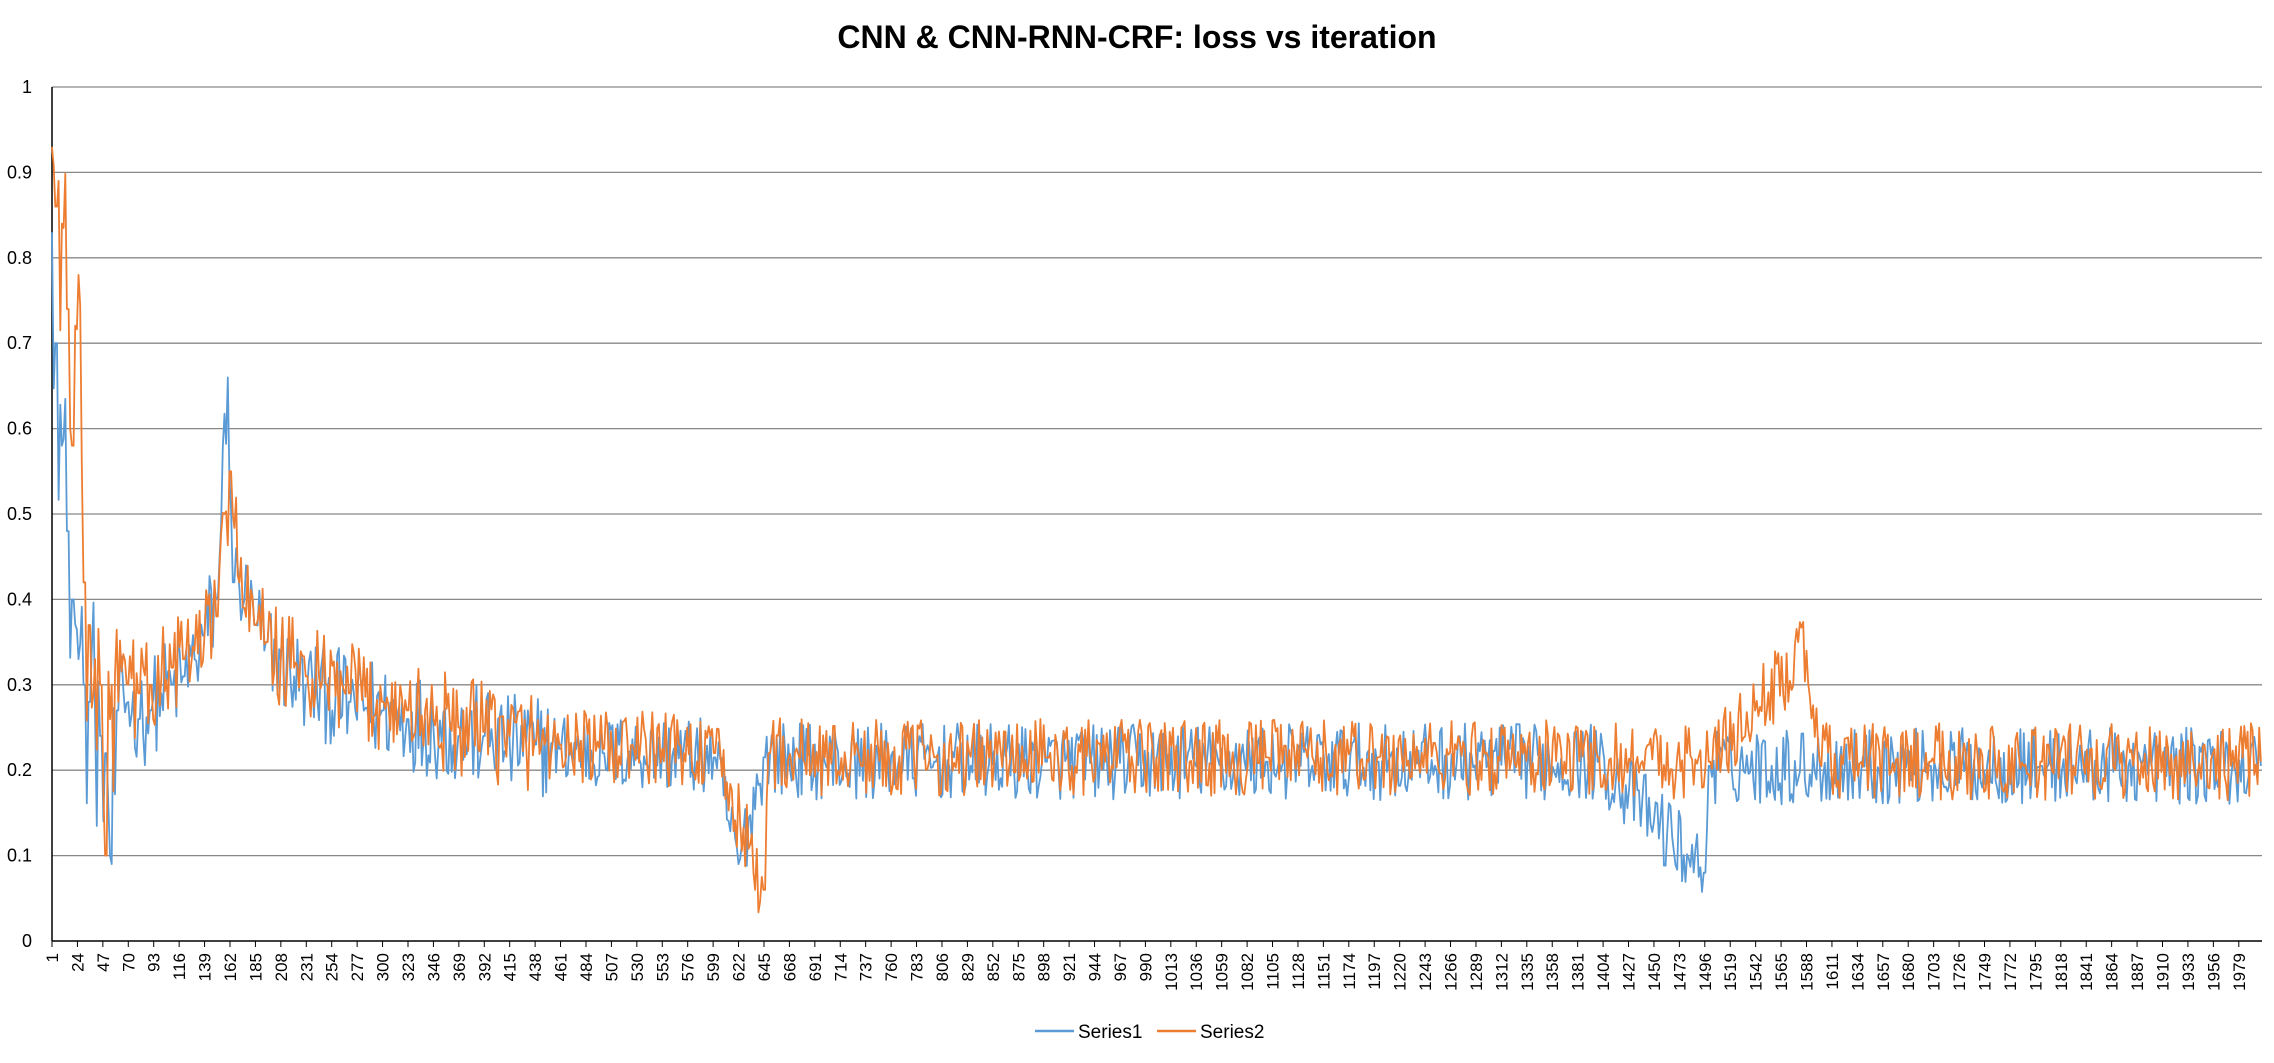 The height and width of the screenshot is (1063, 2274). What do you see at coordinates (611, 967) in the screenshot?
I see `x-tick-label: 507` at bounding box center [611, 967].